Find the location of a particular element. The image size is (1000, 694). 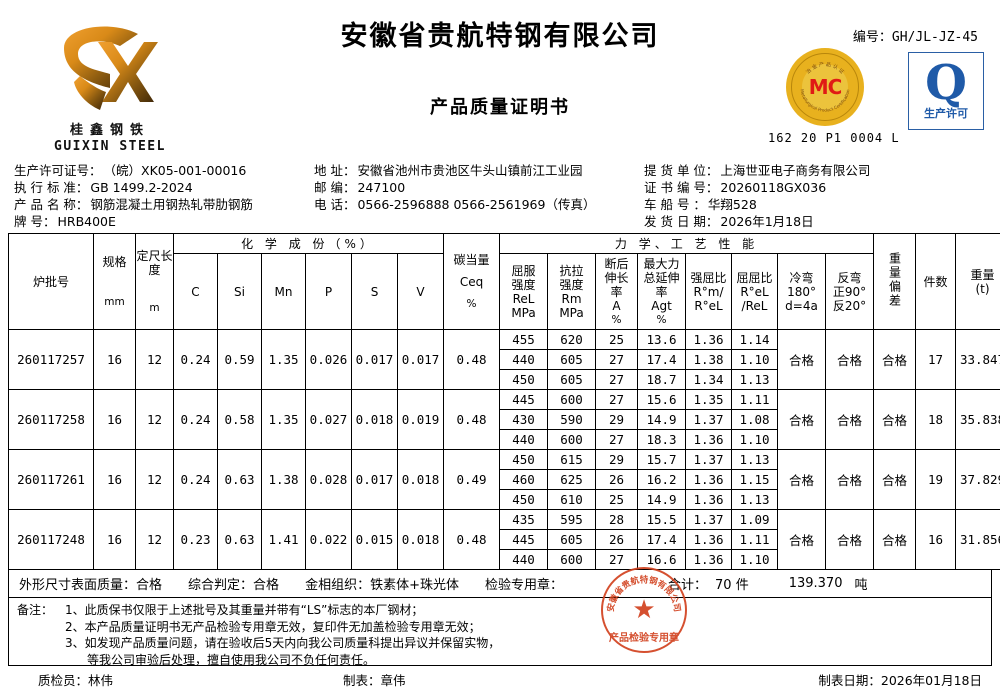

info-line: 车 船 号 ：华翔528 is located at coordinates (818, 204).